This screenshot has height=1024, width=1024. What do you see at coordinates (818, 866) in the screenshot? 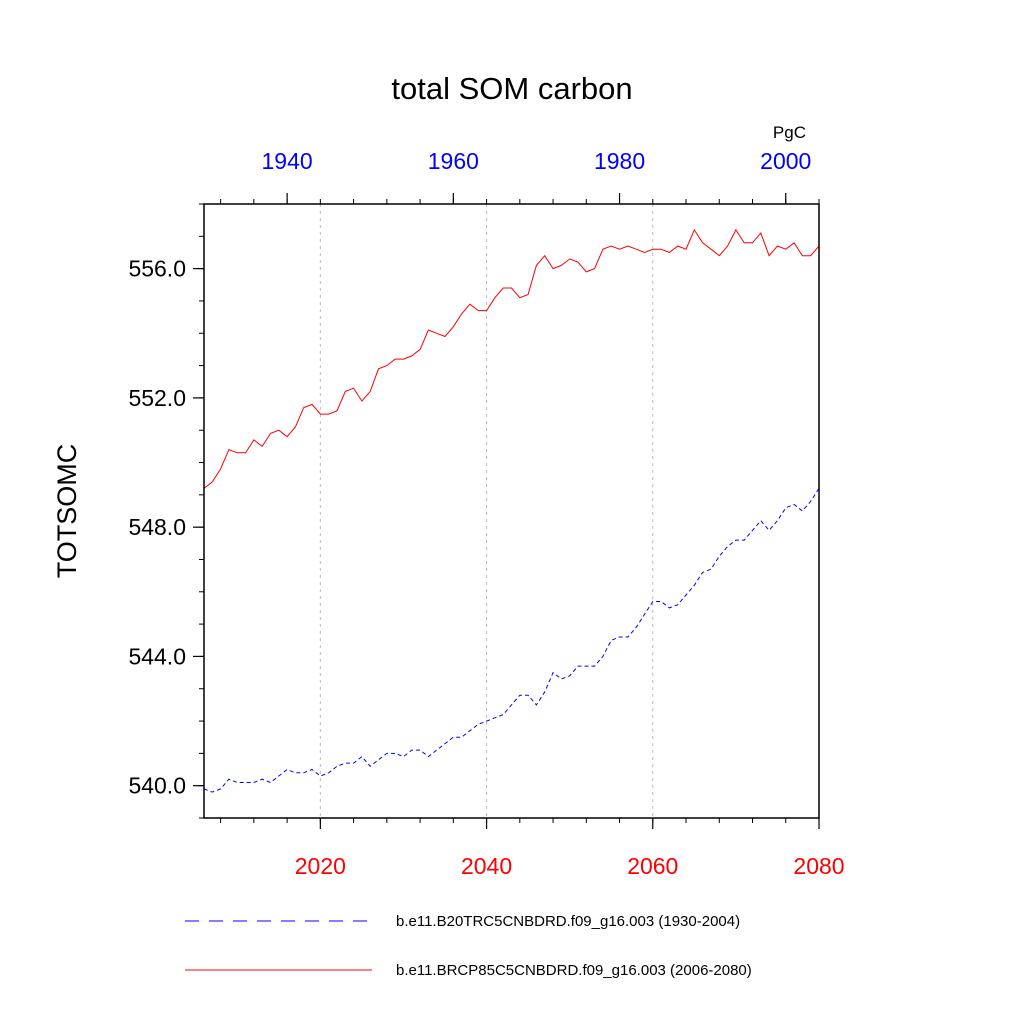
I see `x-bottom-tick-label: 2080` at bounding box center [818, 866].